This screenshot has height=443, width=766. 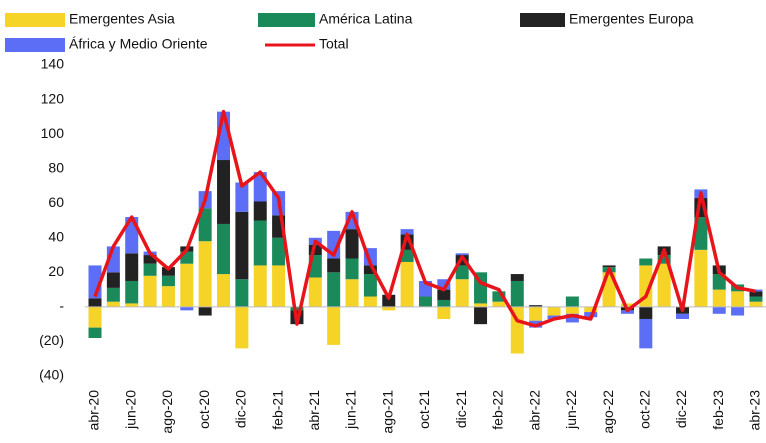 I want to click on x-tick-label: oct-22, so click(x=645, y=409).